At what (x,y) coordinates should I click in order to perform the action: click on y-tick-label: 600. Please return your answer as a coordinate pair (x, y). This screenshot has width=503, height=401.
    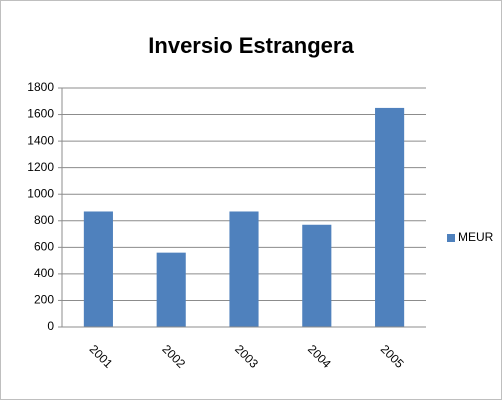
    Looking at the image, I should click on (44, 247).